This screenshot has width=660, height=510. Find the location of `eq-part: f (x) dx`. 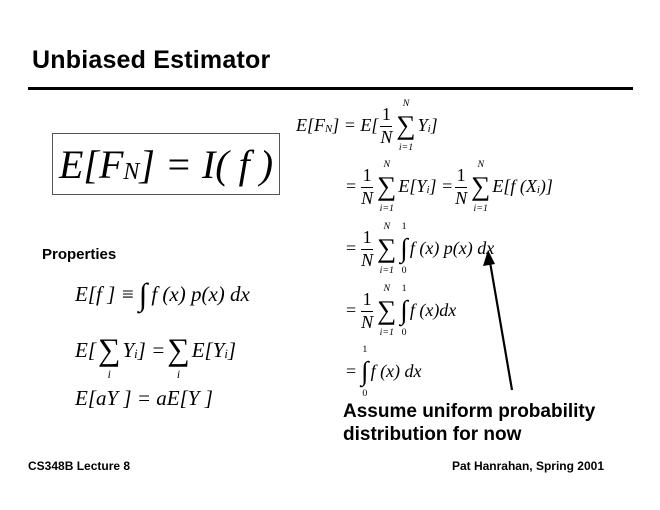

eq-part: f (x) dx is located at coordinates (396, 371).